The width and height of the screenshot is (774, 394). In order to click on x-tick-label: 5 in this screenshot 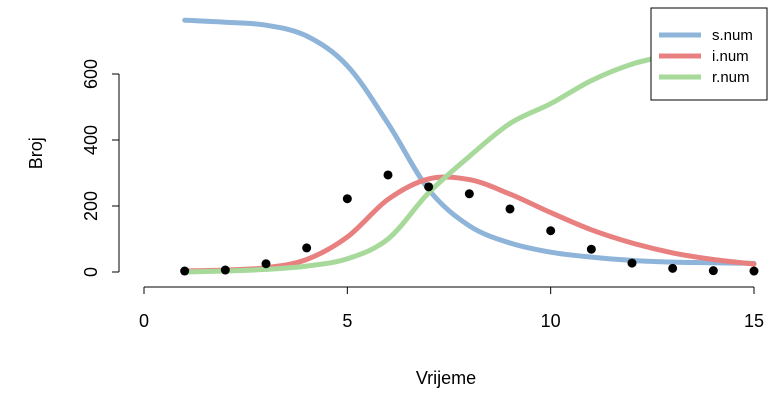, I will do `click(347, 321)`.